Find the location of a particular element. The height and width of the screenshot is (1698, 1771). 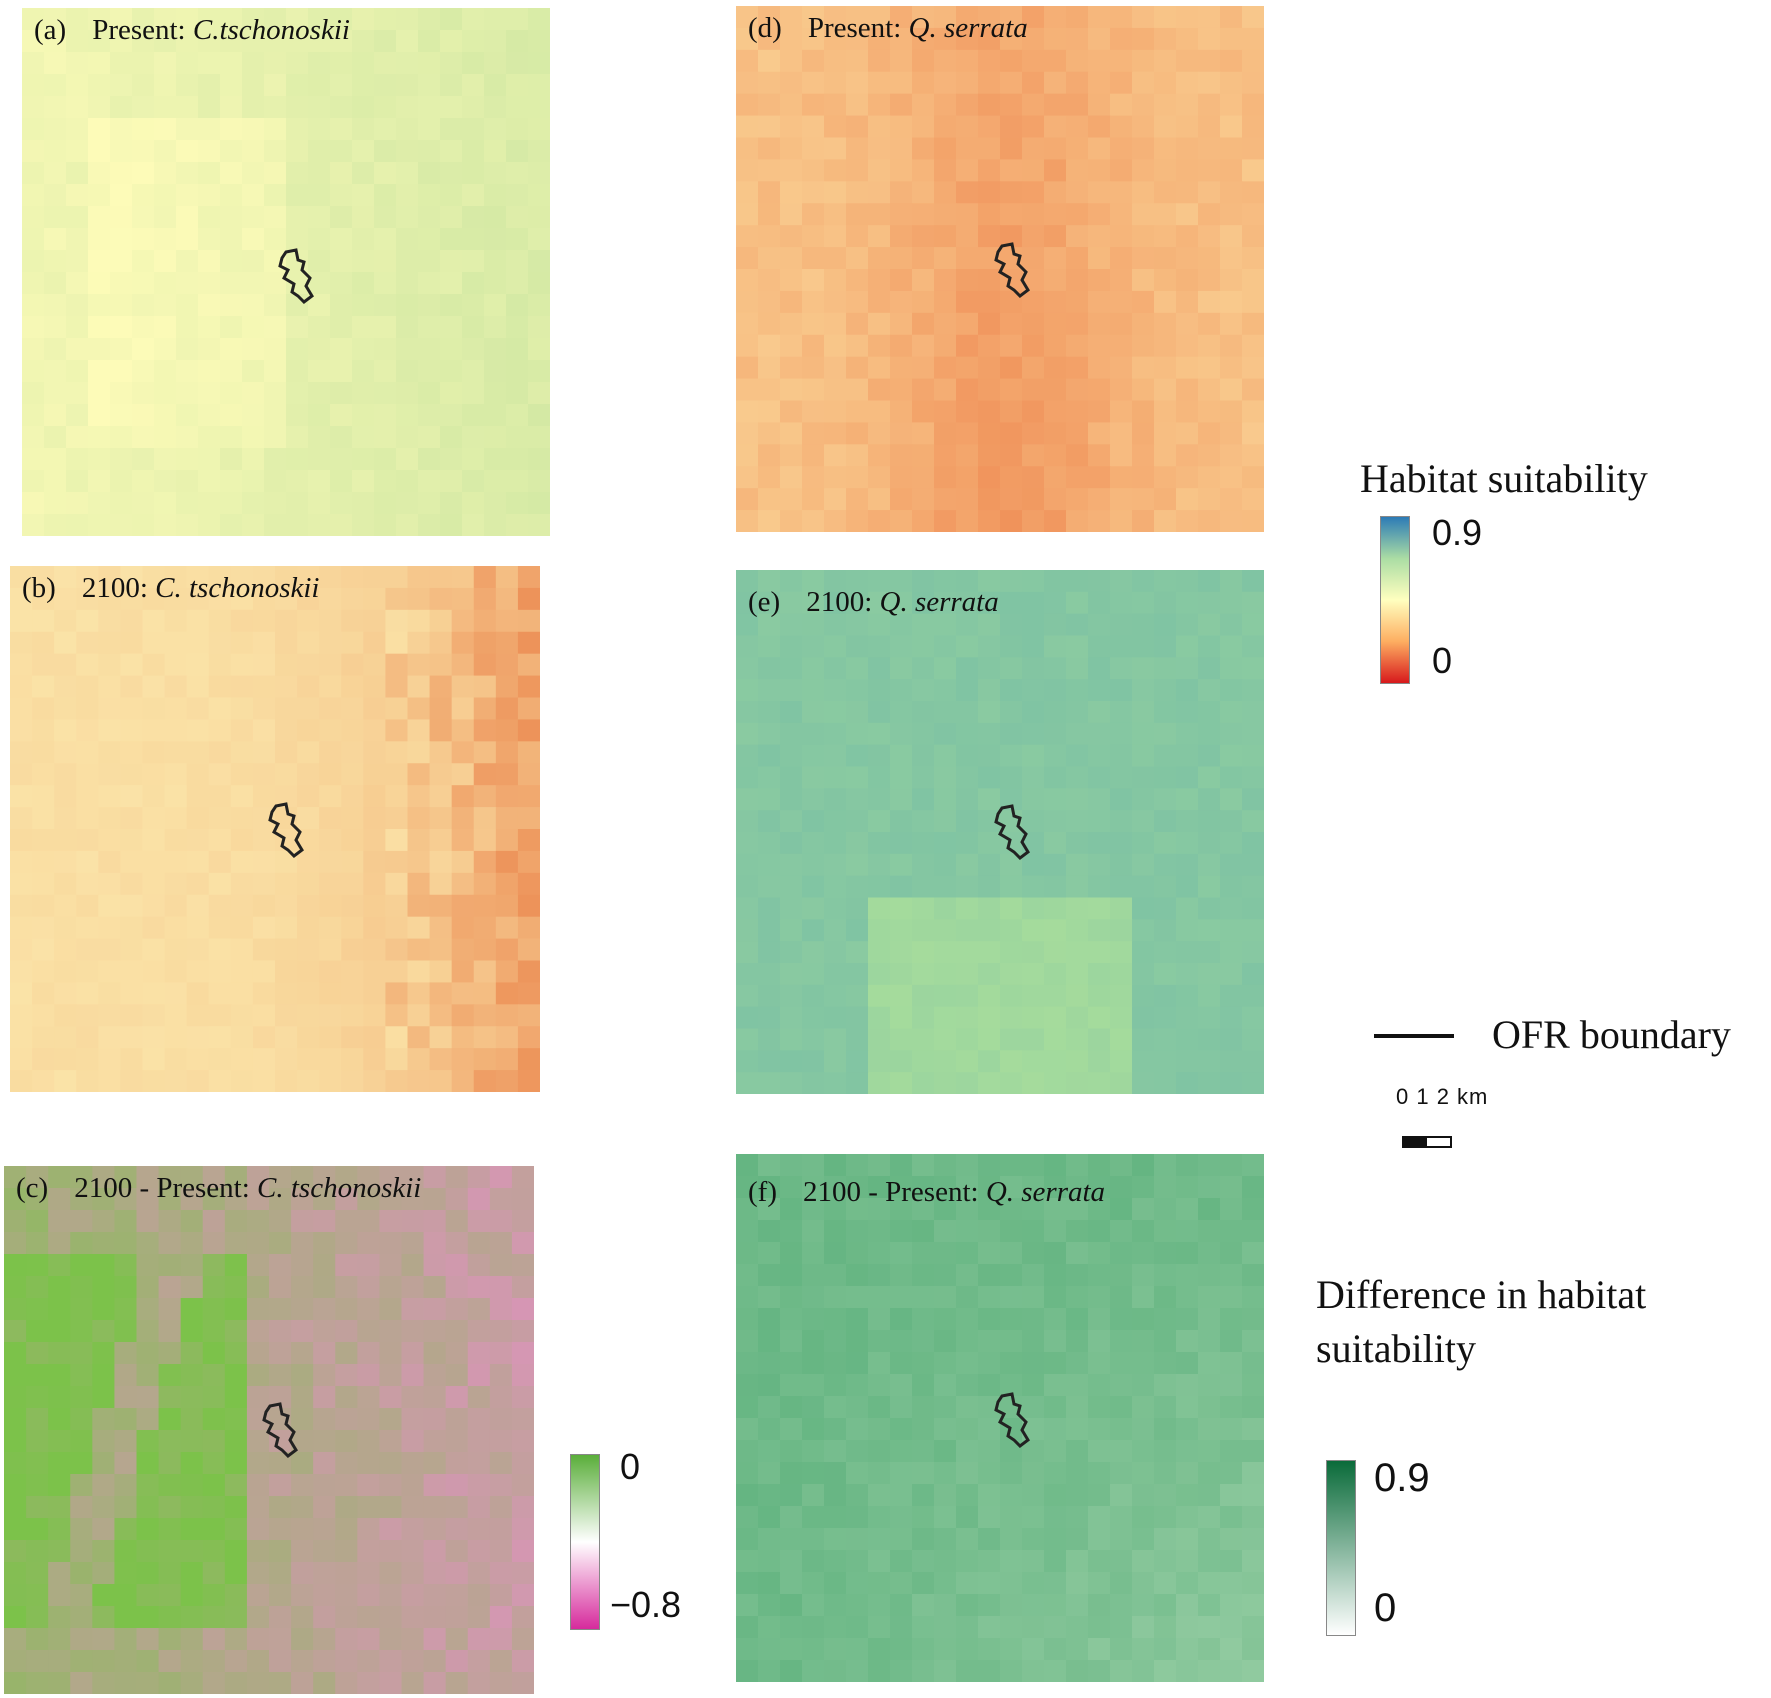

habitat-colorbar is located at coordinates (1395, 600).